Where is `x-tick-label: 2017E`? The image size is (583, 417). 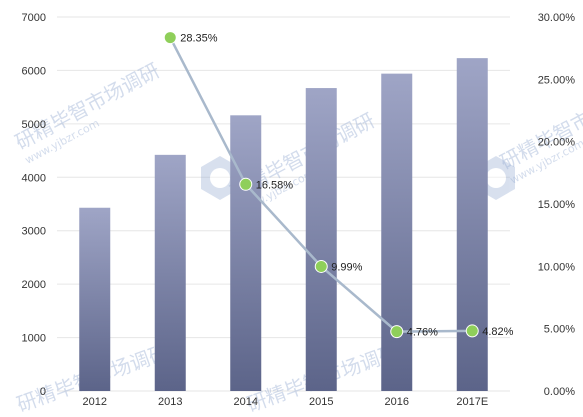 x-tick-label: 2017E is located at coordinates (472, 402).